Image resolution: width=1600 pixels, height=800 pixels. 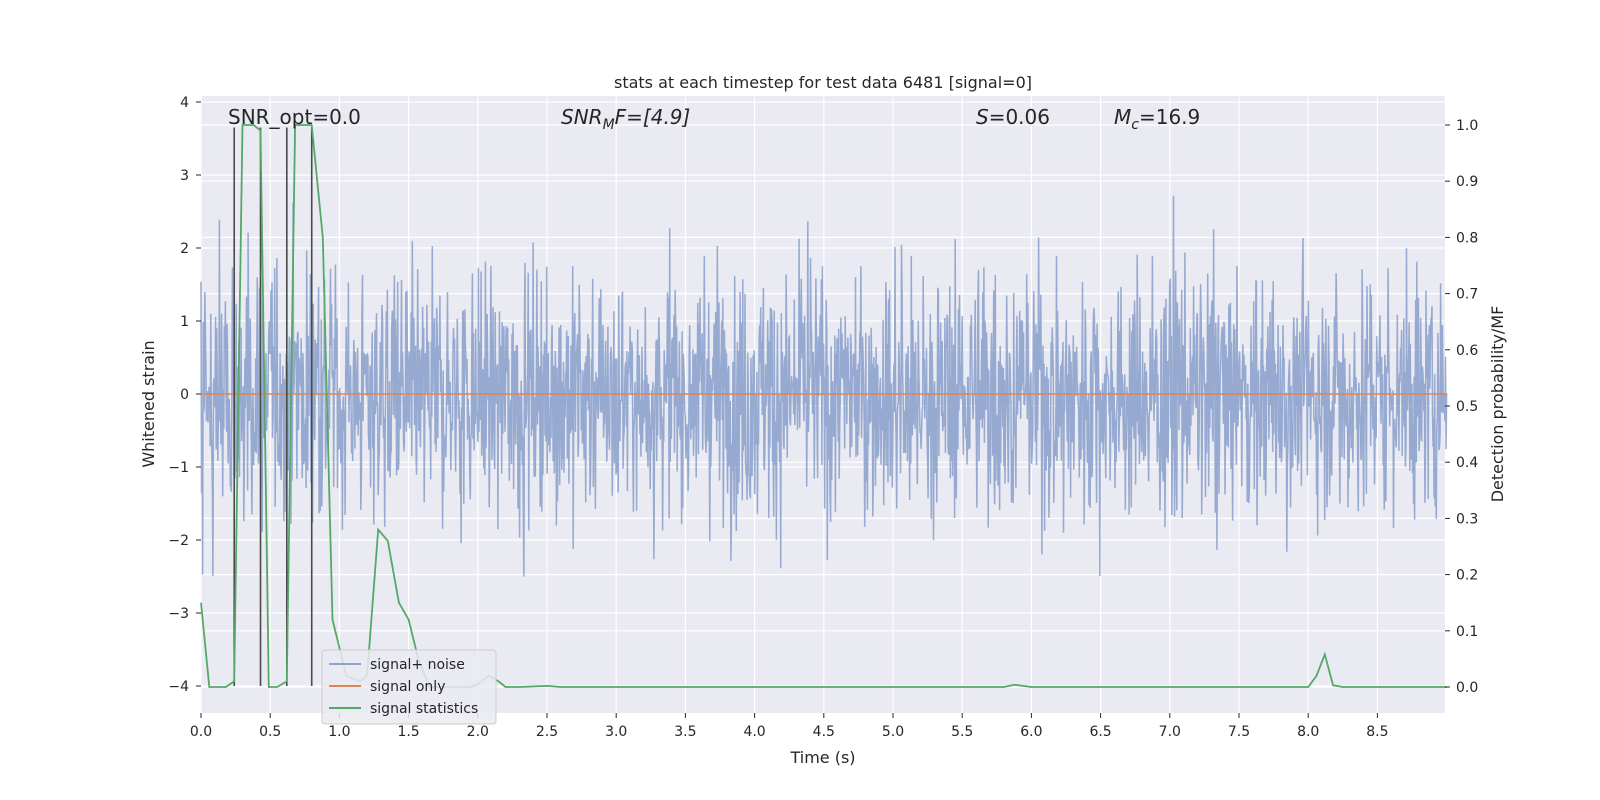 I want to click on y2-tick-label: 0.0, so click(x=1467, y=688).